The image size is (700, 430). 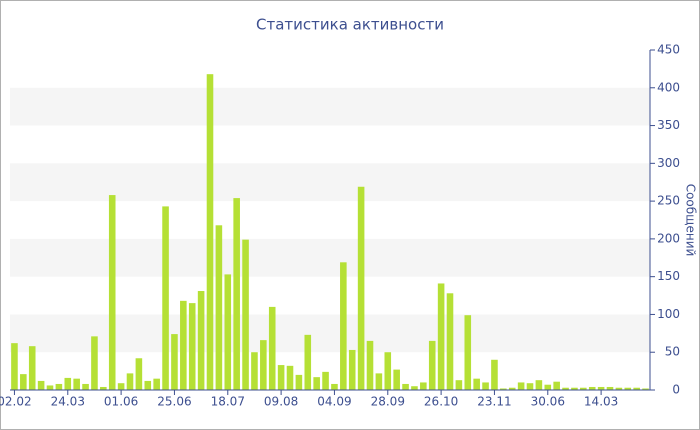 I want to click on x-tick-label: 04.09, so click(x=334, y=402).